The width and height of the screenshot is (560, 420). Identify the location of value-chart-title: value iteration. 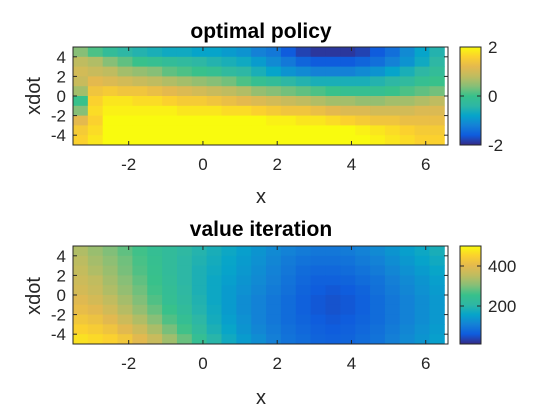
(261, 229).